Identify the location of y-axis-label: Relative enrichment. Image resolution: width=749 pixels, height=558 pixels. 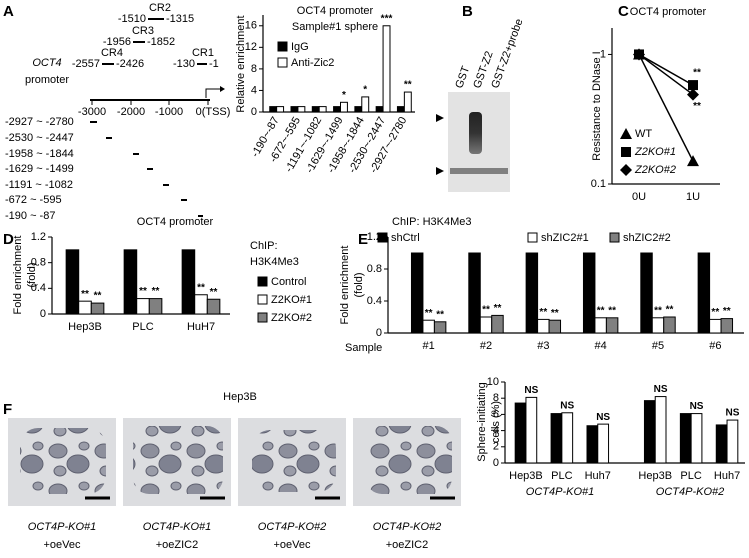
(241, 63).